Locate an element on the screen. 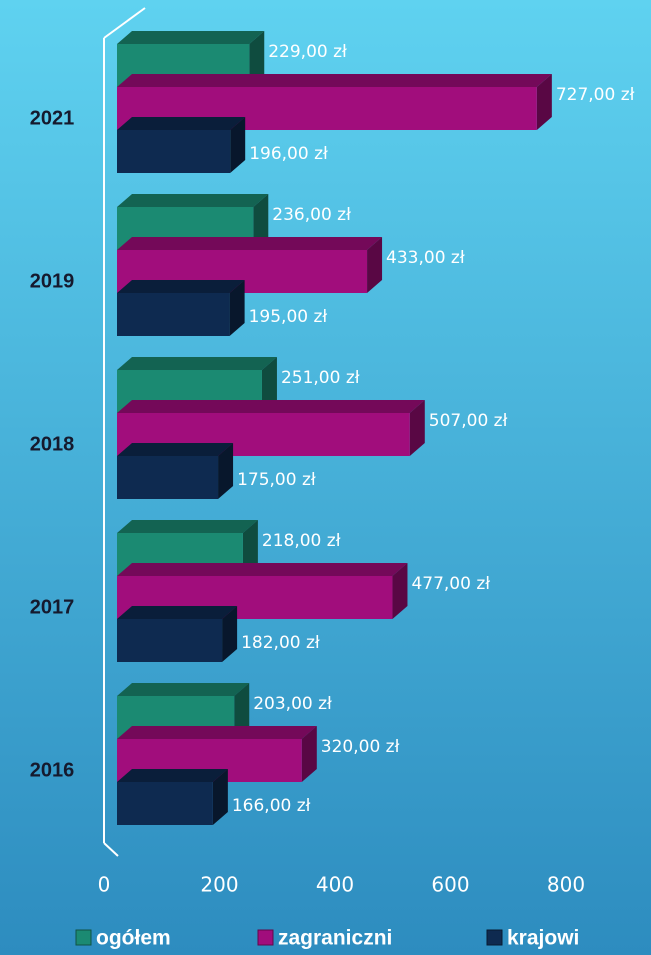 The width and height of the screenshot is (651, 955). legend-label: ogółem is located at coordinates (133, 938).